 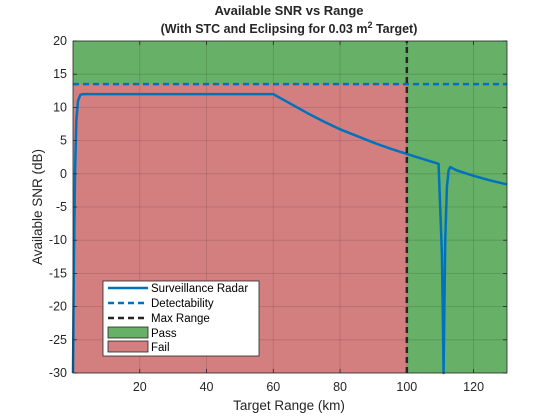 I want to click on y-tick-label: -20, so click(x=58, y=307).